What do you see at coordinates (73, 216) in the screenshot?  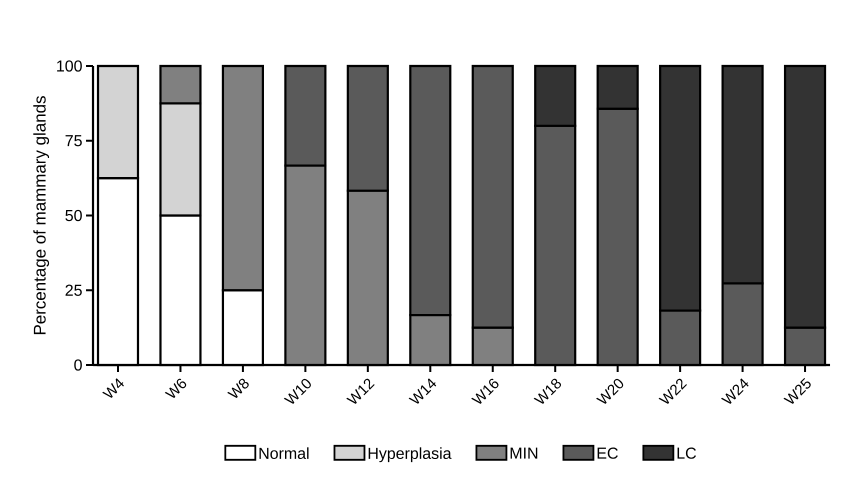 I see `y-tick-label: 50` at bounding box center [73, 216].